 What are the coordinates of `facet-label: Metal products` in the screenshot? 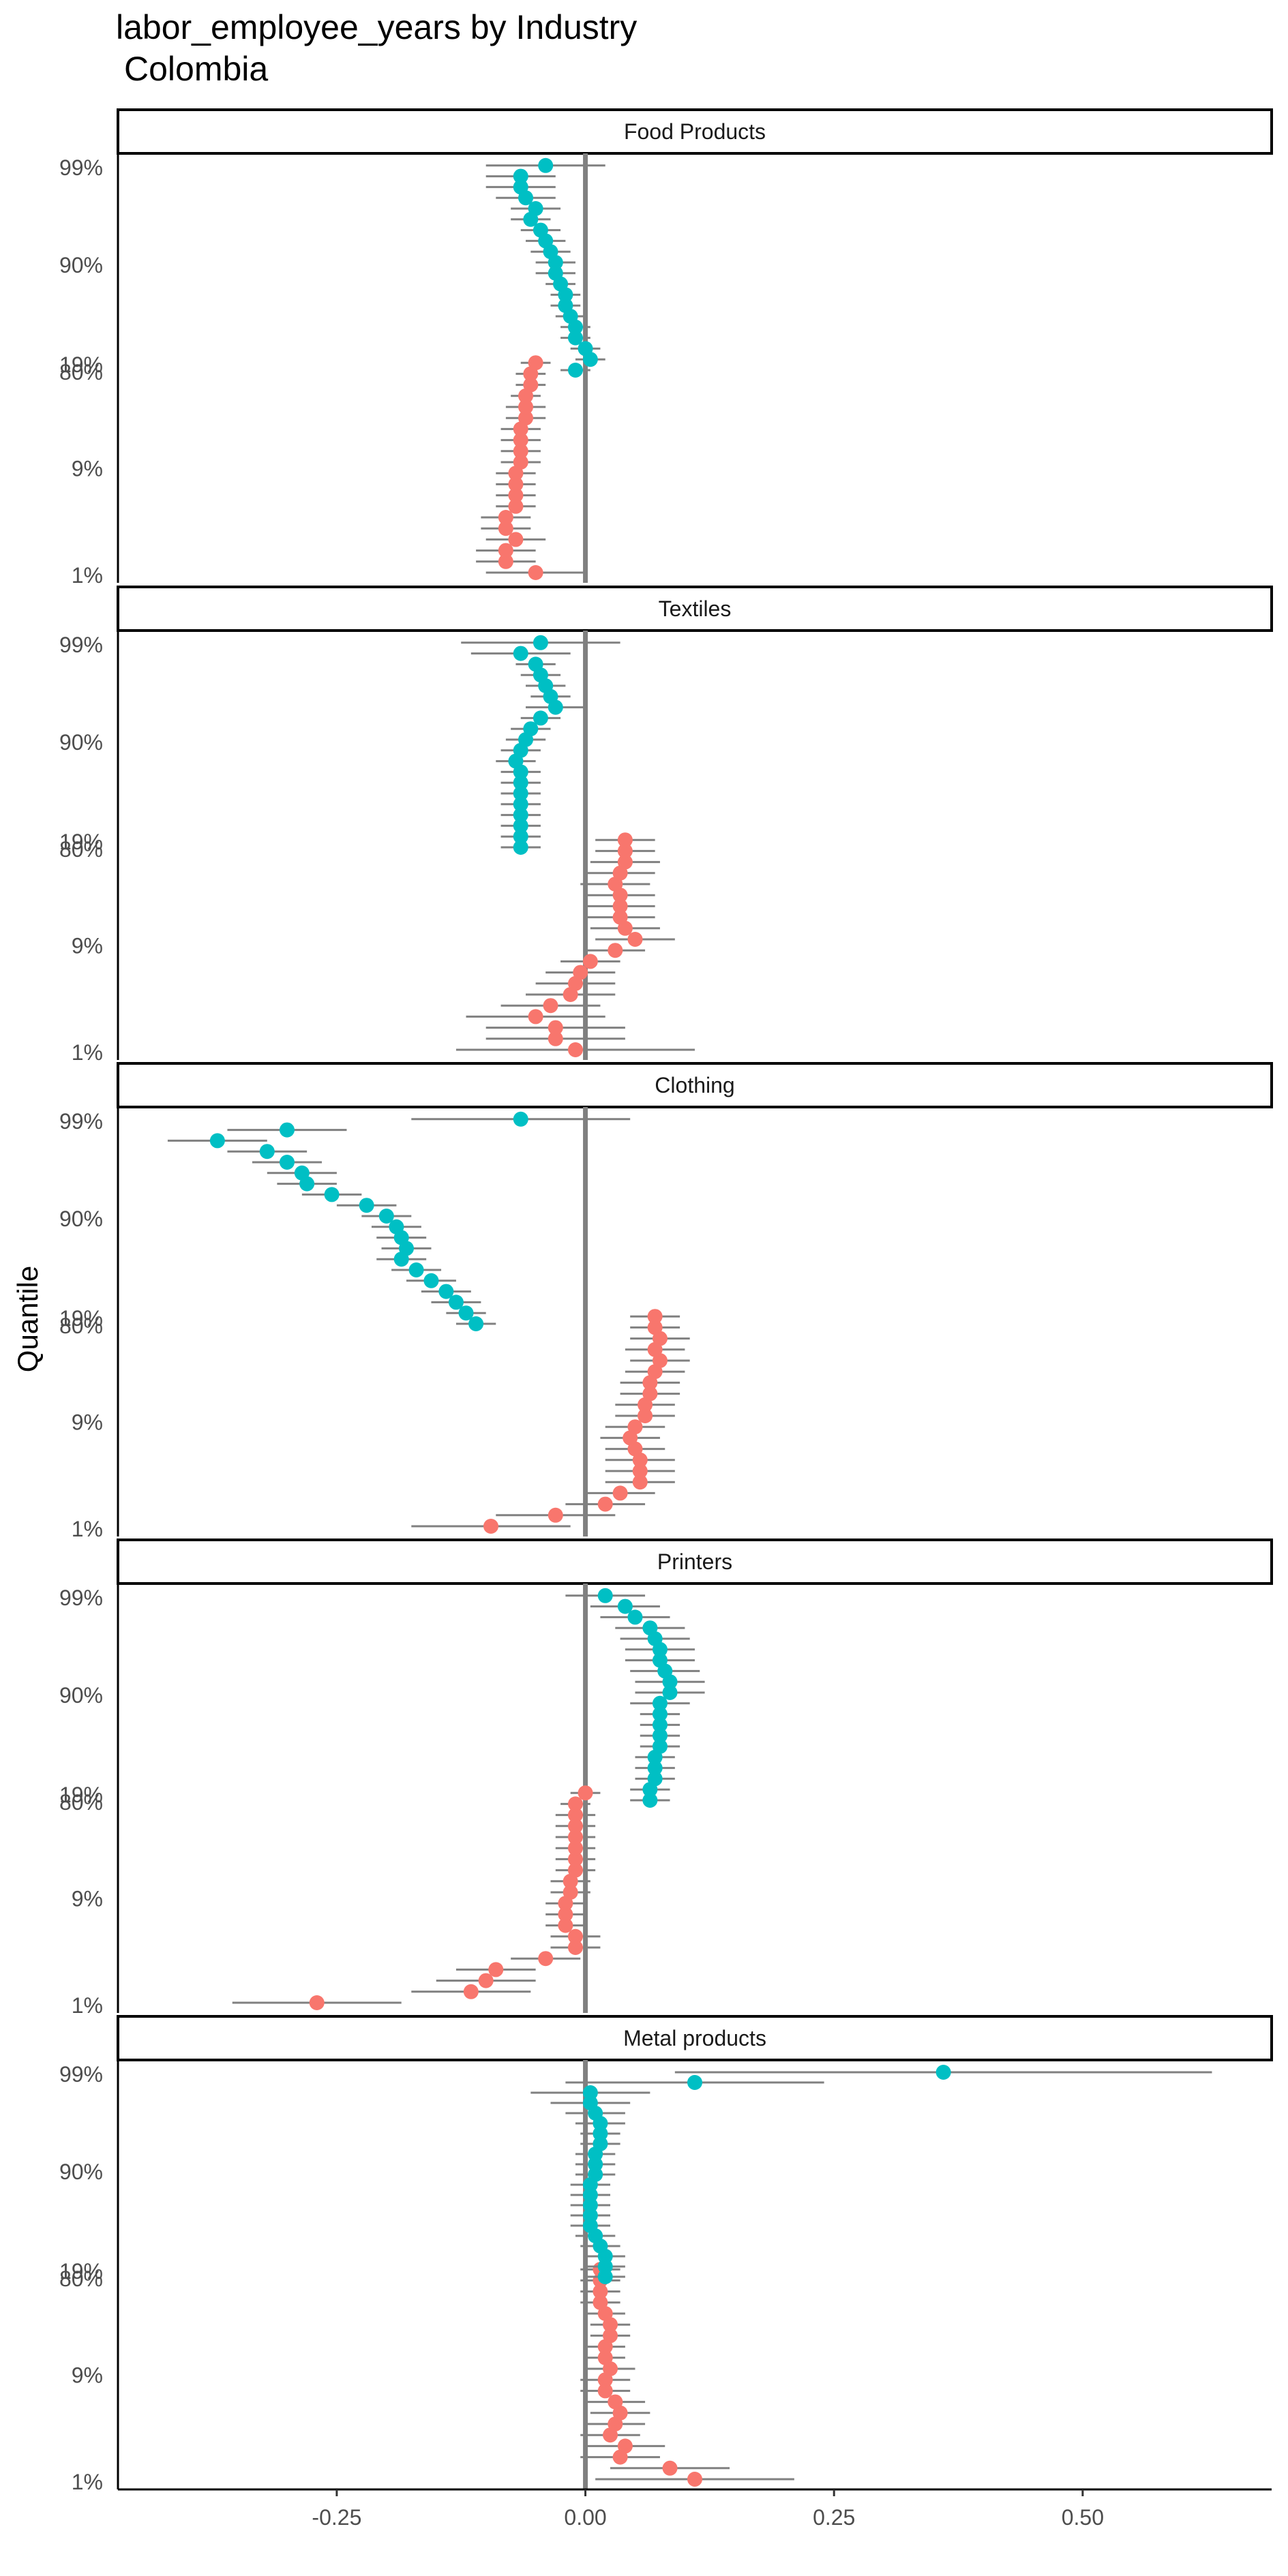 It's located at (694, 2038).